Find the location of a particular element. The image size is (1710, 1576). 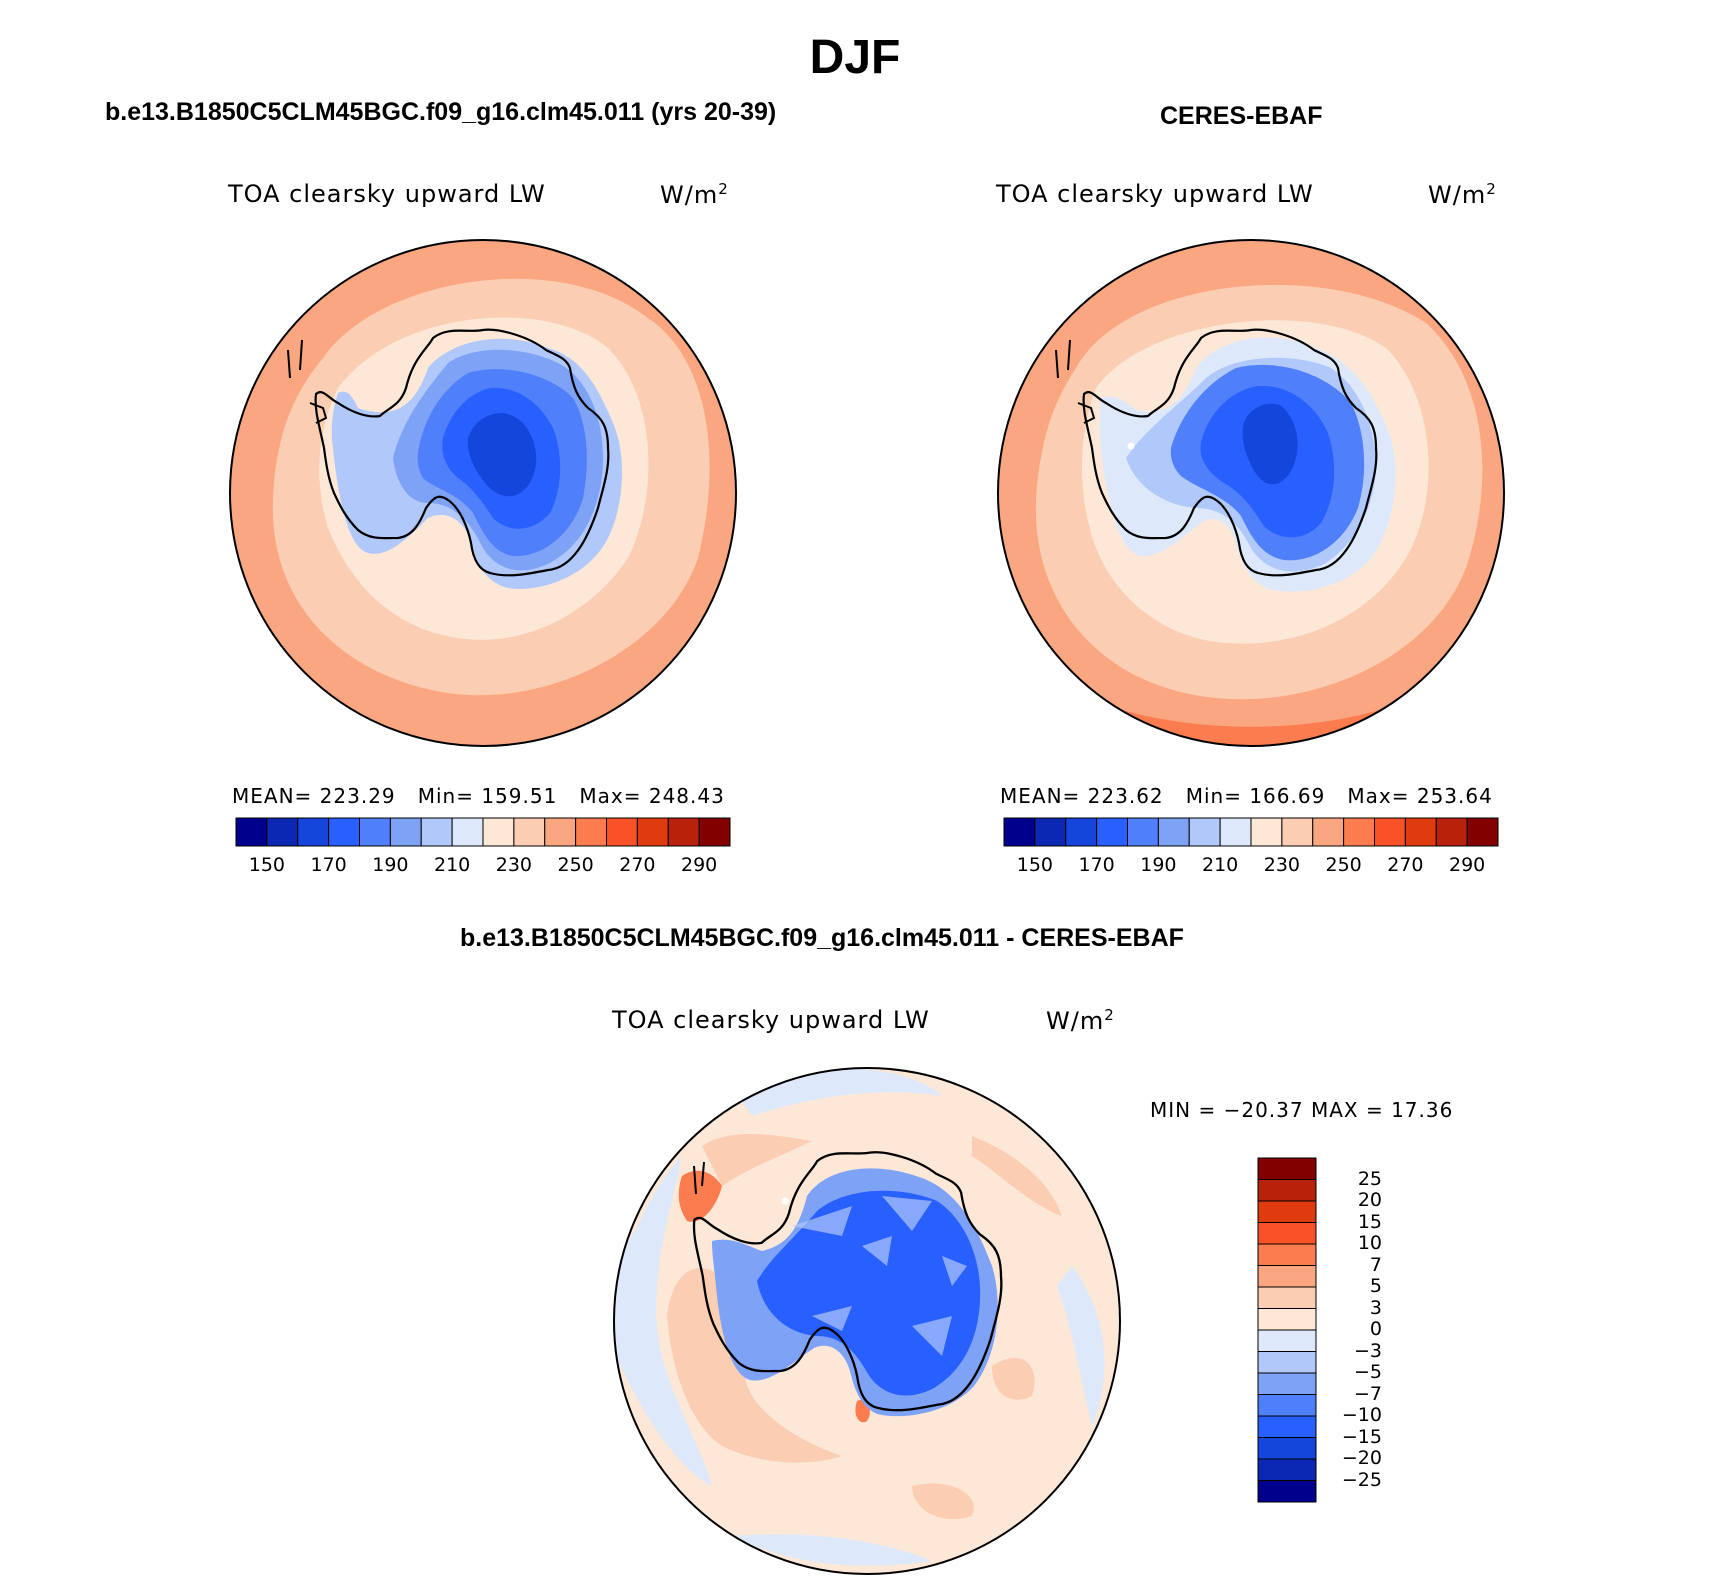

panel1-units-label: W/m2 is located at coordinates (694, 194).